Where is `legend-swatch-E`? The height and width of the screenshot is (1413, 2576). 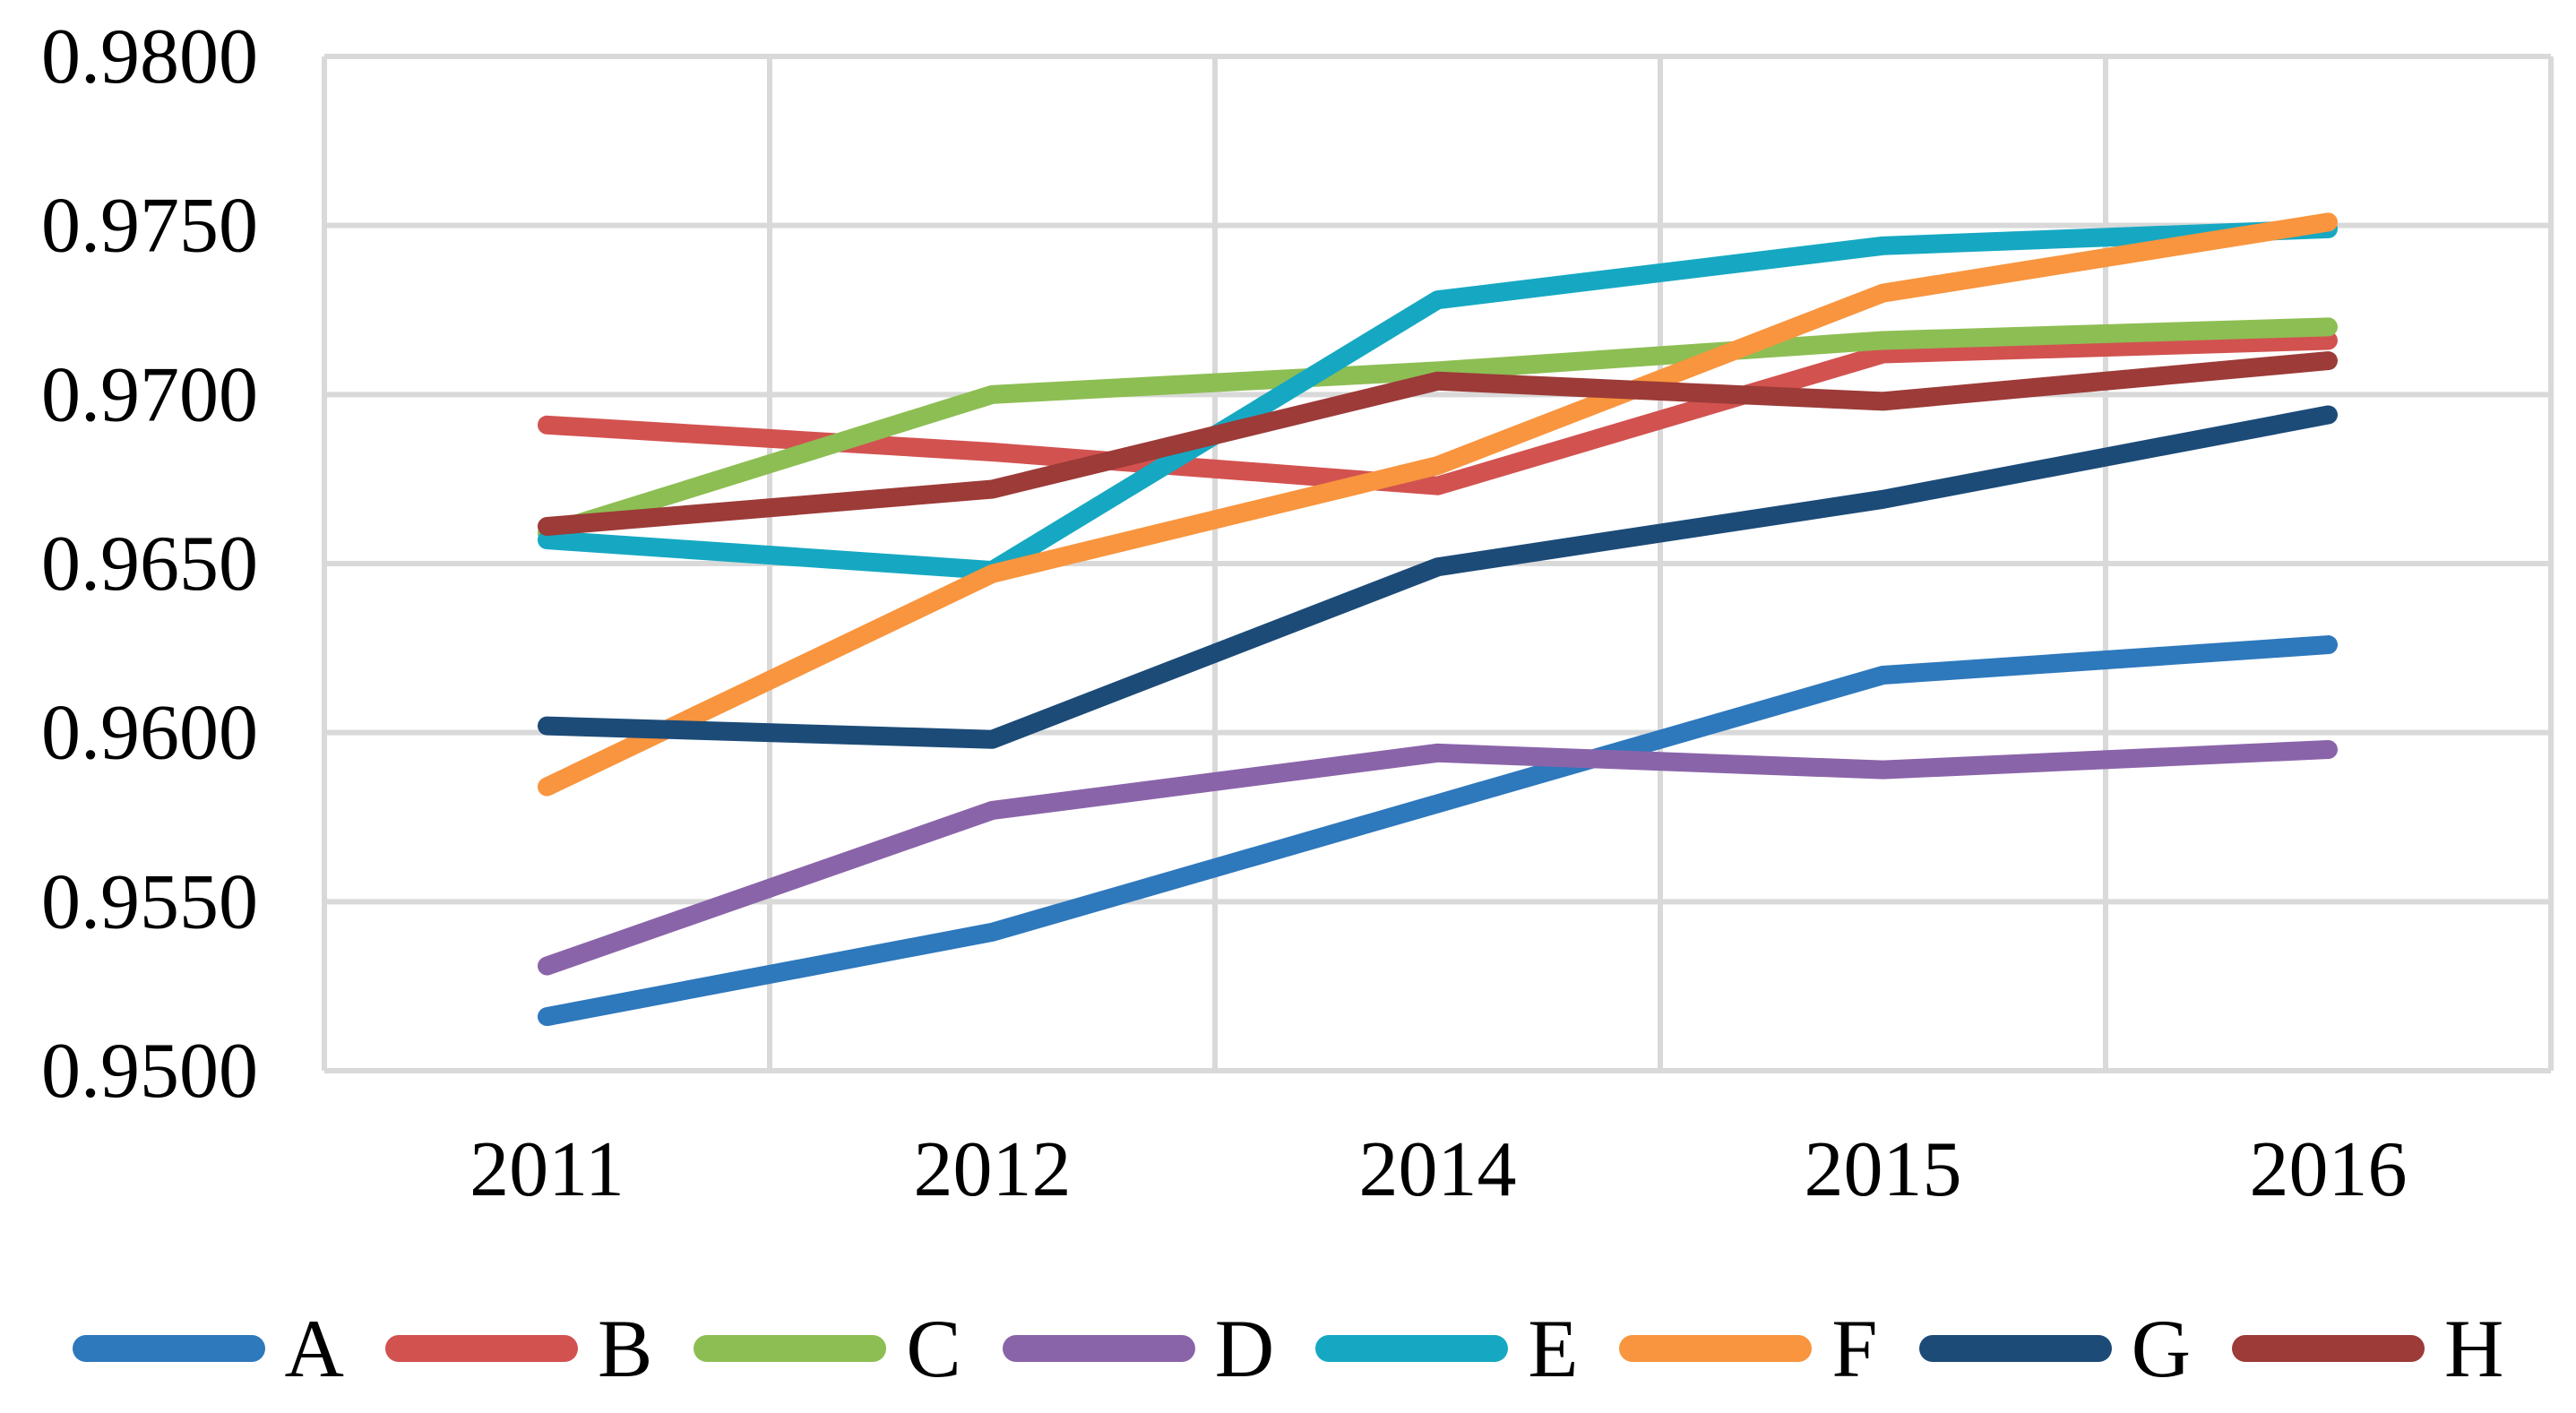
legend-swatch-E is located at coordinates (1412, 1348).